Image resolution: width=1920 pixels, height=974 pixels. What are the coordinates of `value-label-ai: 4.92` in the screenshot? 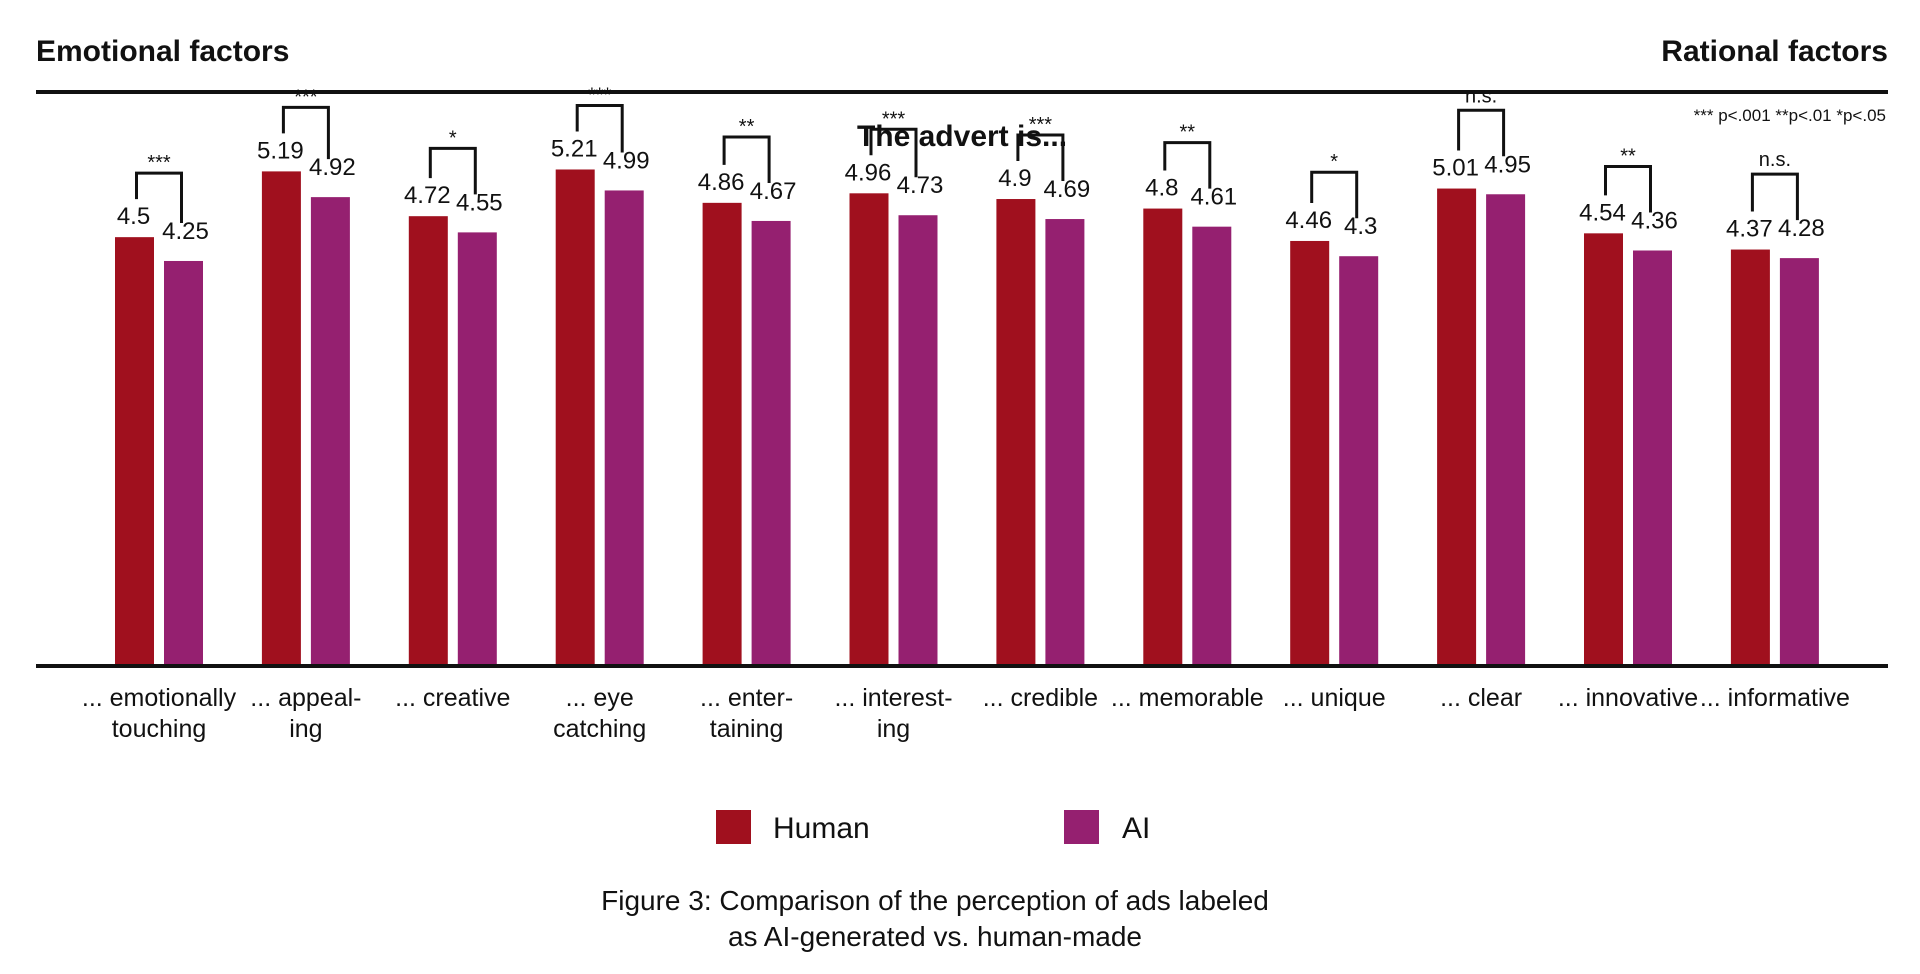 It's located at (332, 167).